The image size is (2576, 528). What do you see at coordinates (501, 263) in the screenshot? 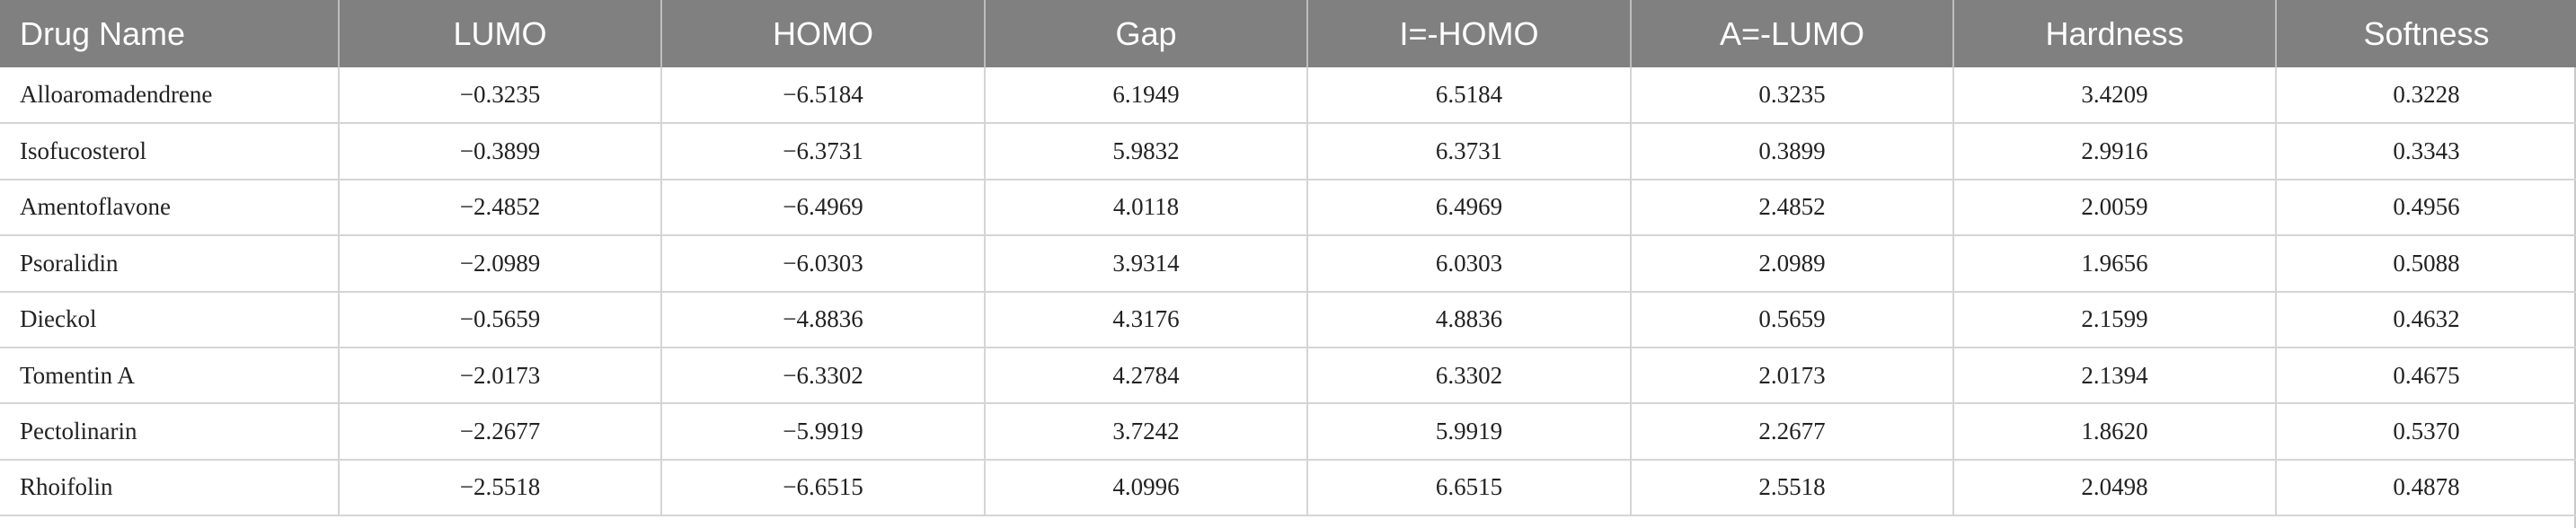
I see `cell-lumo: −2.0989` at bounding box center [501, 263].